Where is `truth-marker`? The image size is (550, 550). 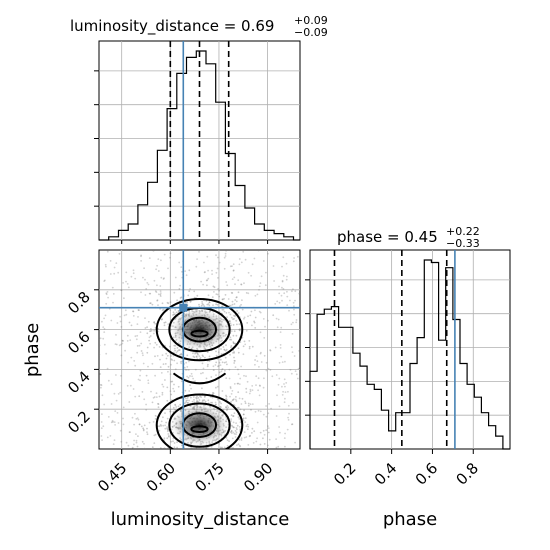
truth-marker is located at coordinates (183, 307).